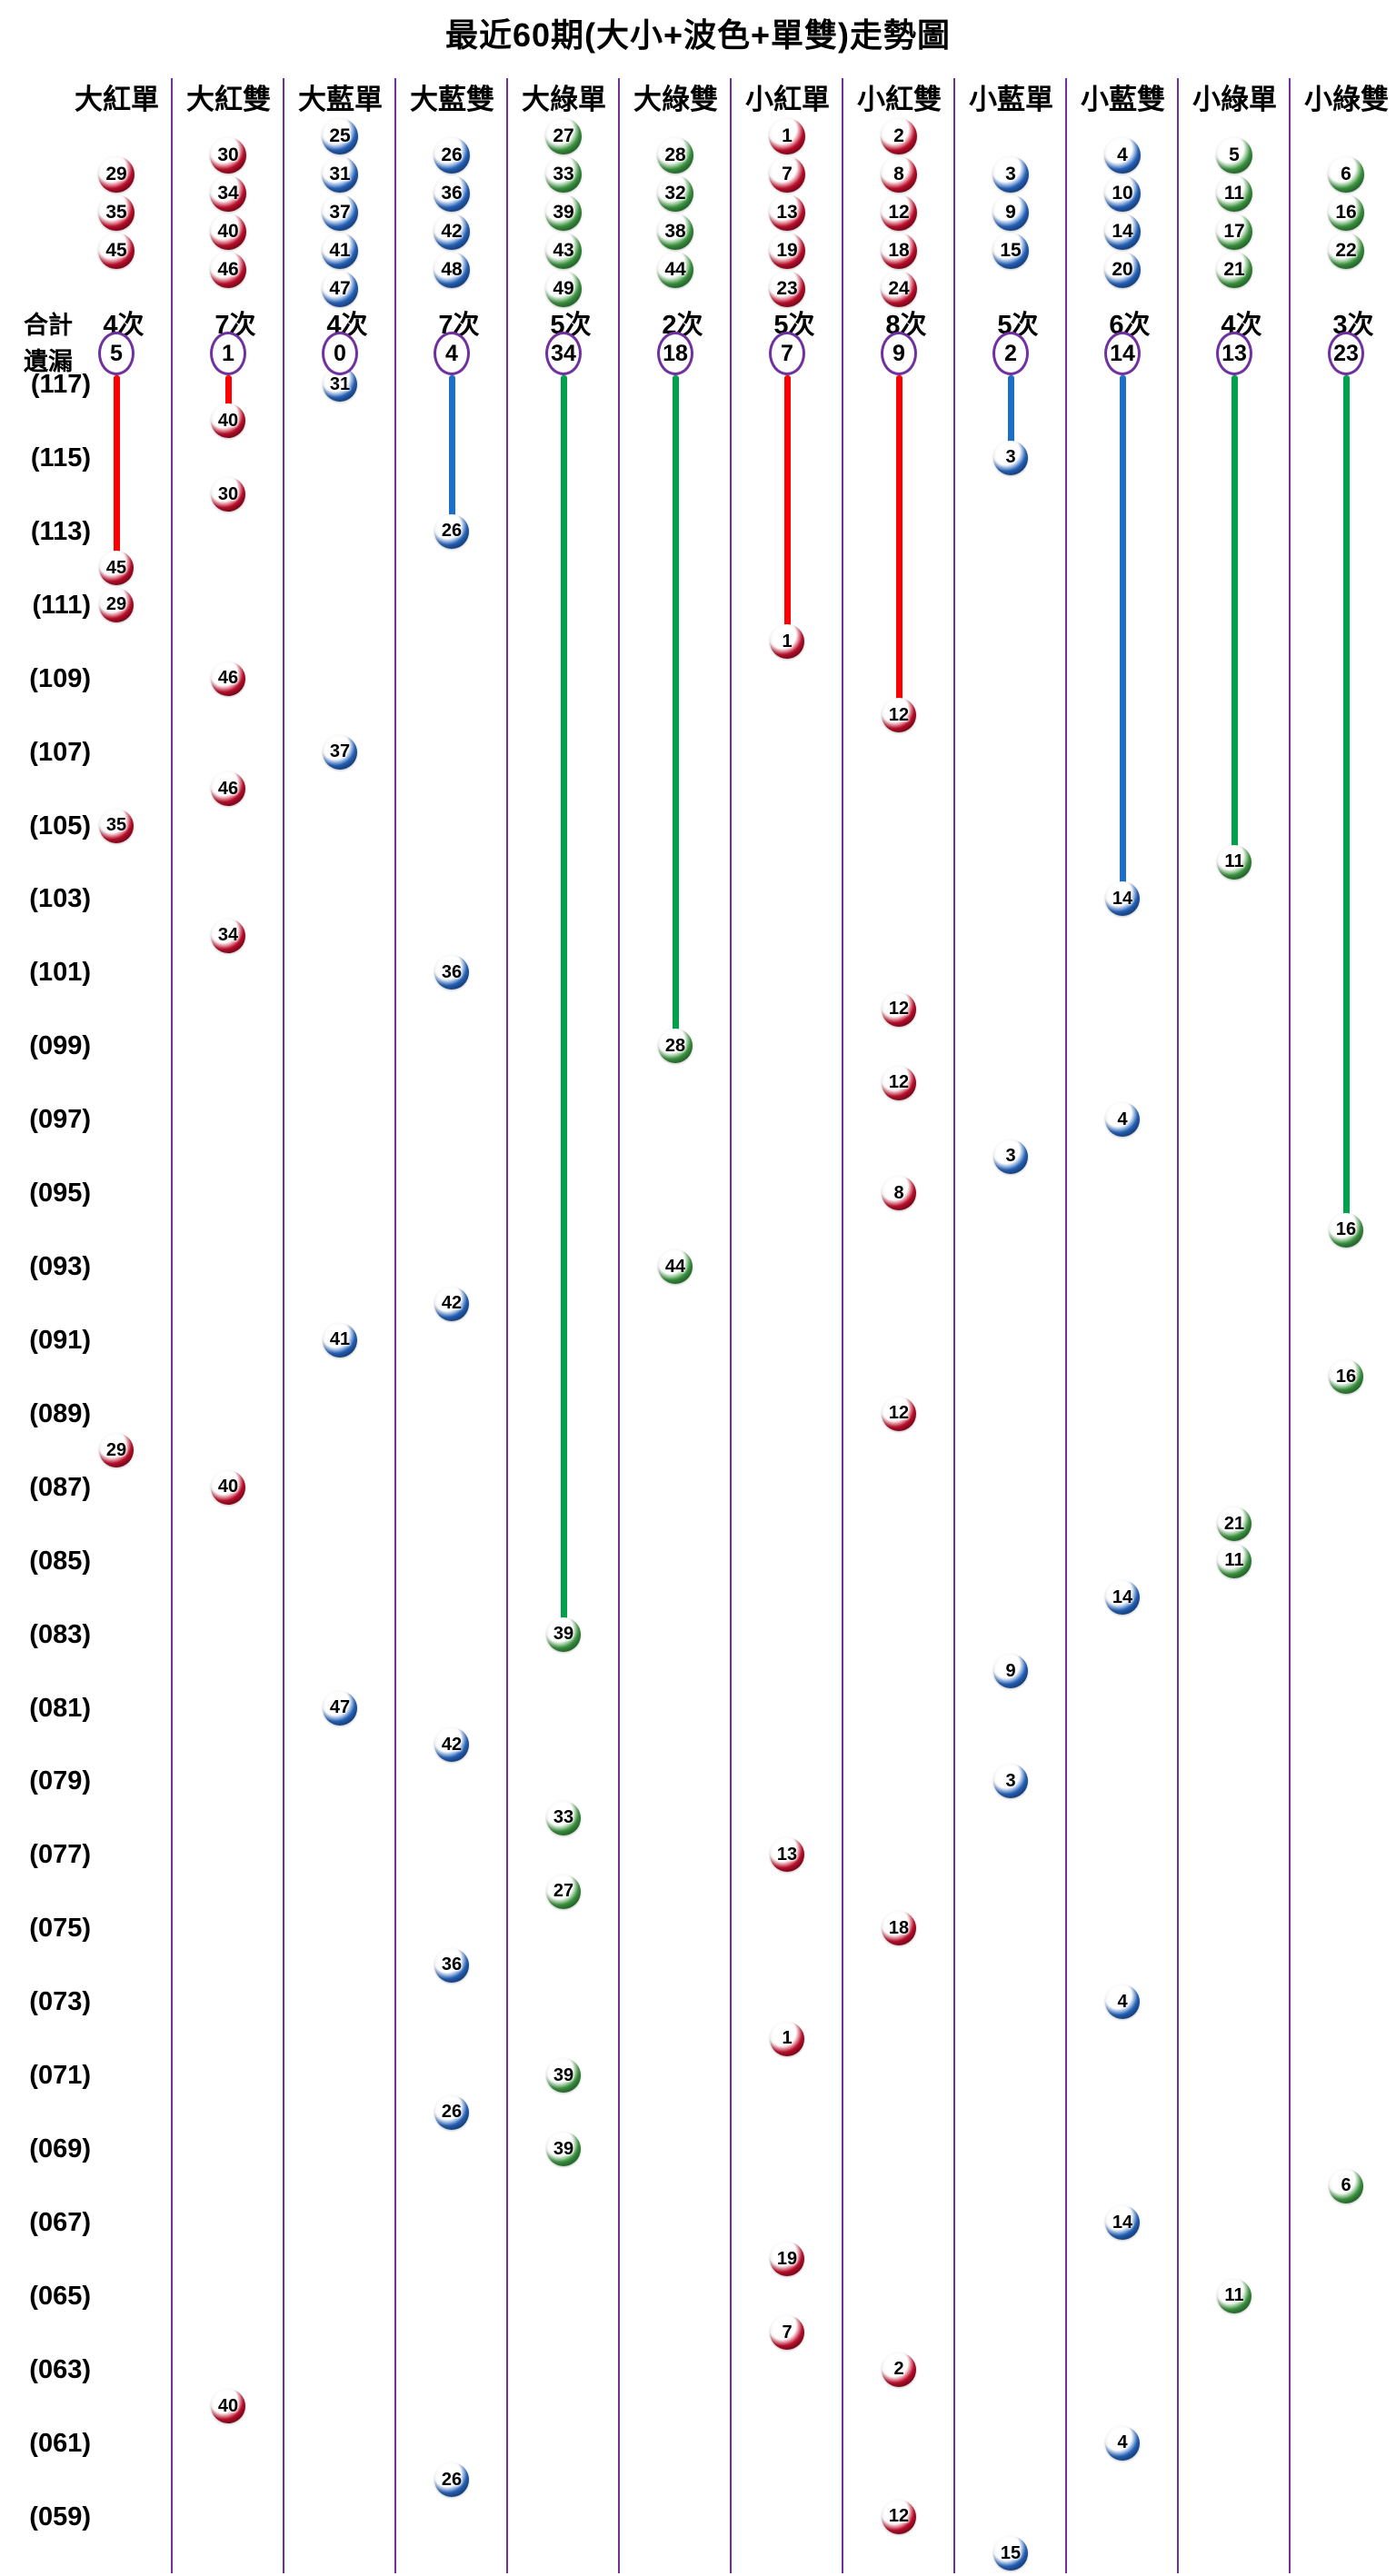 The width and height of the screenshot is (1396, 2576). I want to click on period-label: (079), so click(60, 1781).